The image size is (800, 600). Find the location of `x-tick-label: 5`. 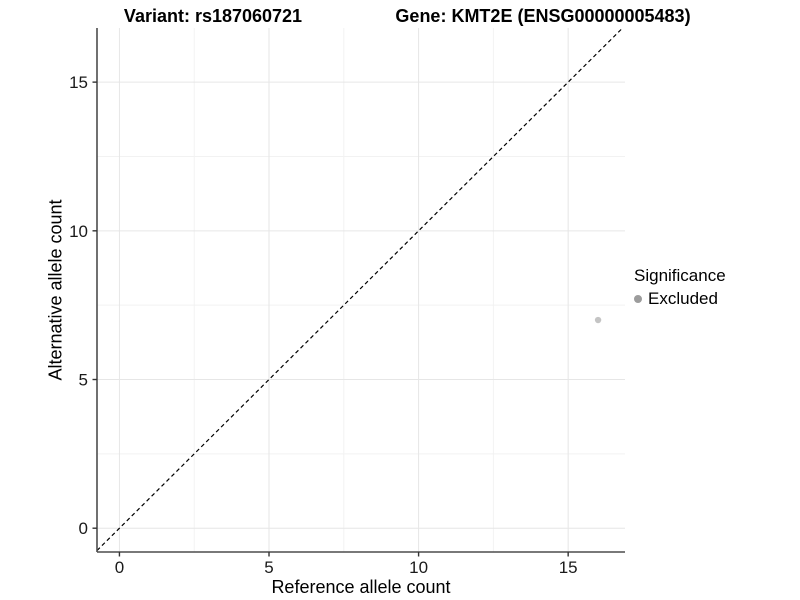

x-tick-label: 5 is located at coordinates (268, 567).